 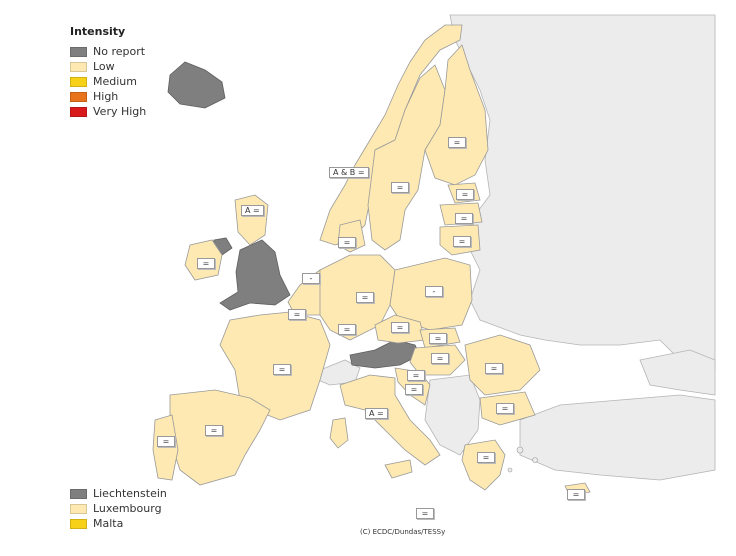 I want to click on legend-label: No report, so click(x=119, y=51).